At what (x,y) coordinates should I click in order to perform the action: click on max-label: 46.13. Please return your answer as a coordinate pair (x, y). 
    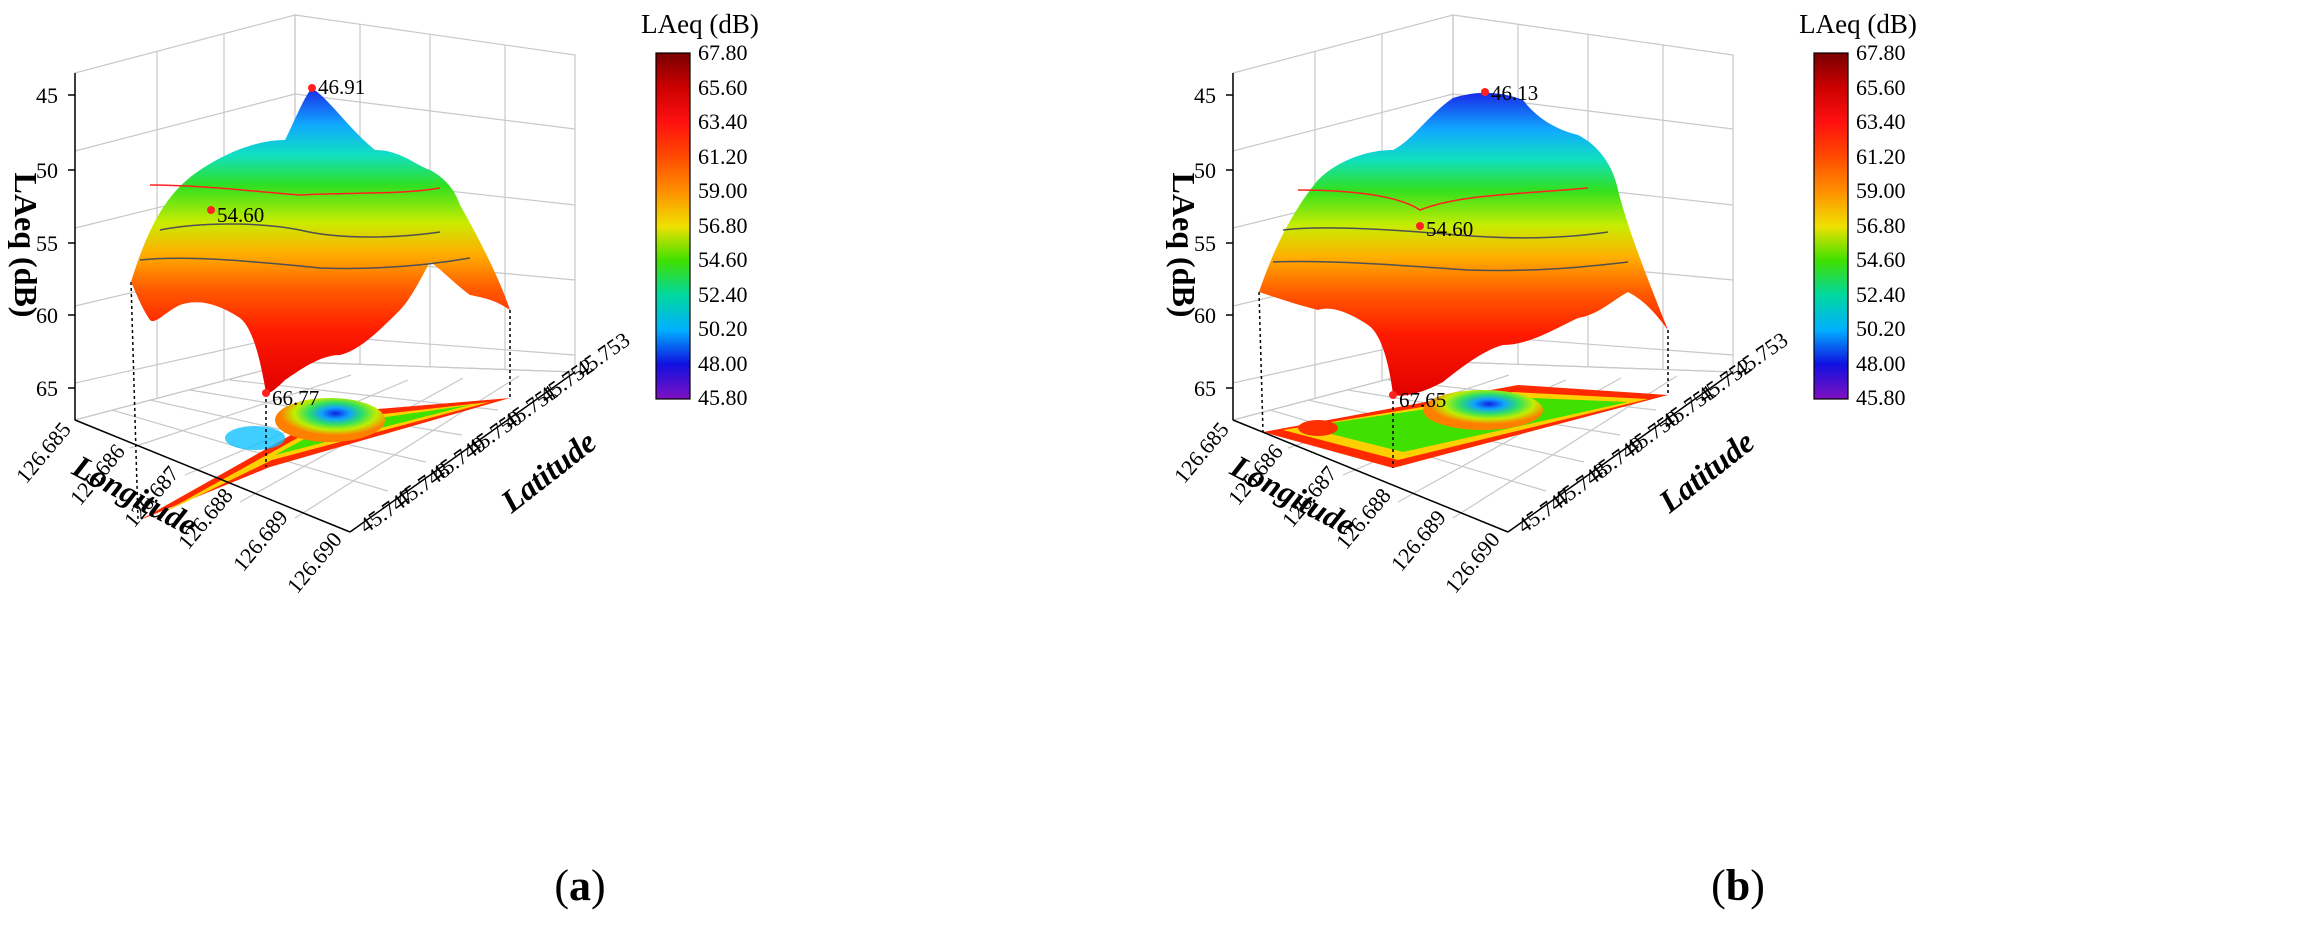
    Looking at the image, I should click on (1514, 93).